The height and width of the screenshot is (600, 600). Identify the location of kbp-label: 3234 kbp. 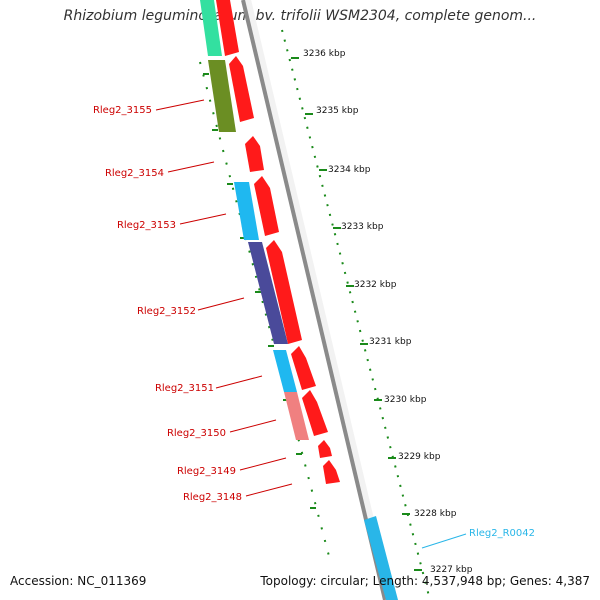
(349, 170).